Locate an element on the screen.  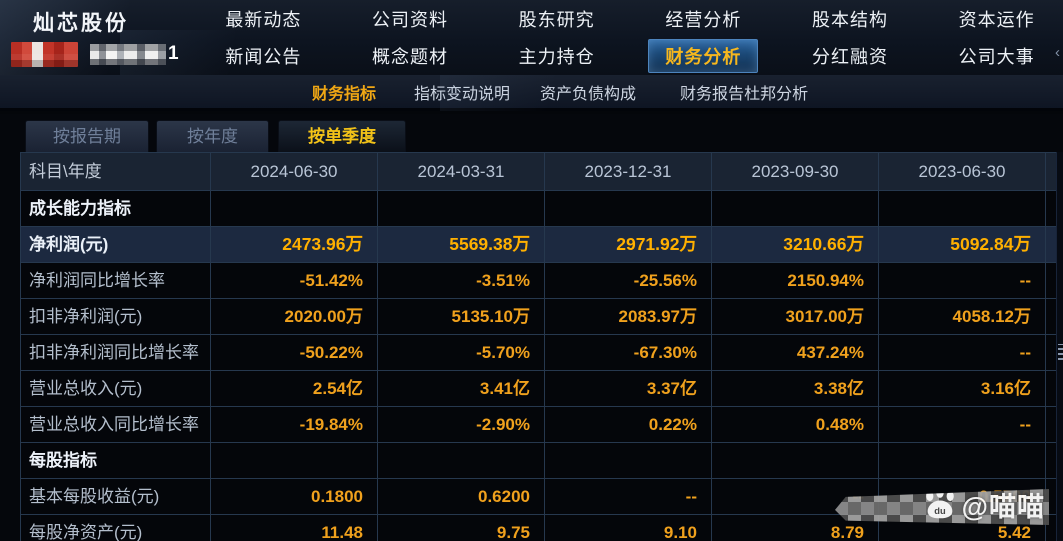
nav-item-row2-0: 新闻公告 is located at coordinates (263, 57).